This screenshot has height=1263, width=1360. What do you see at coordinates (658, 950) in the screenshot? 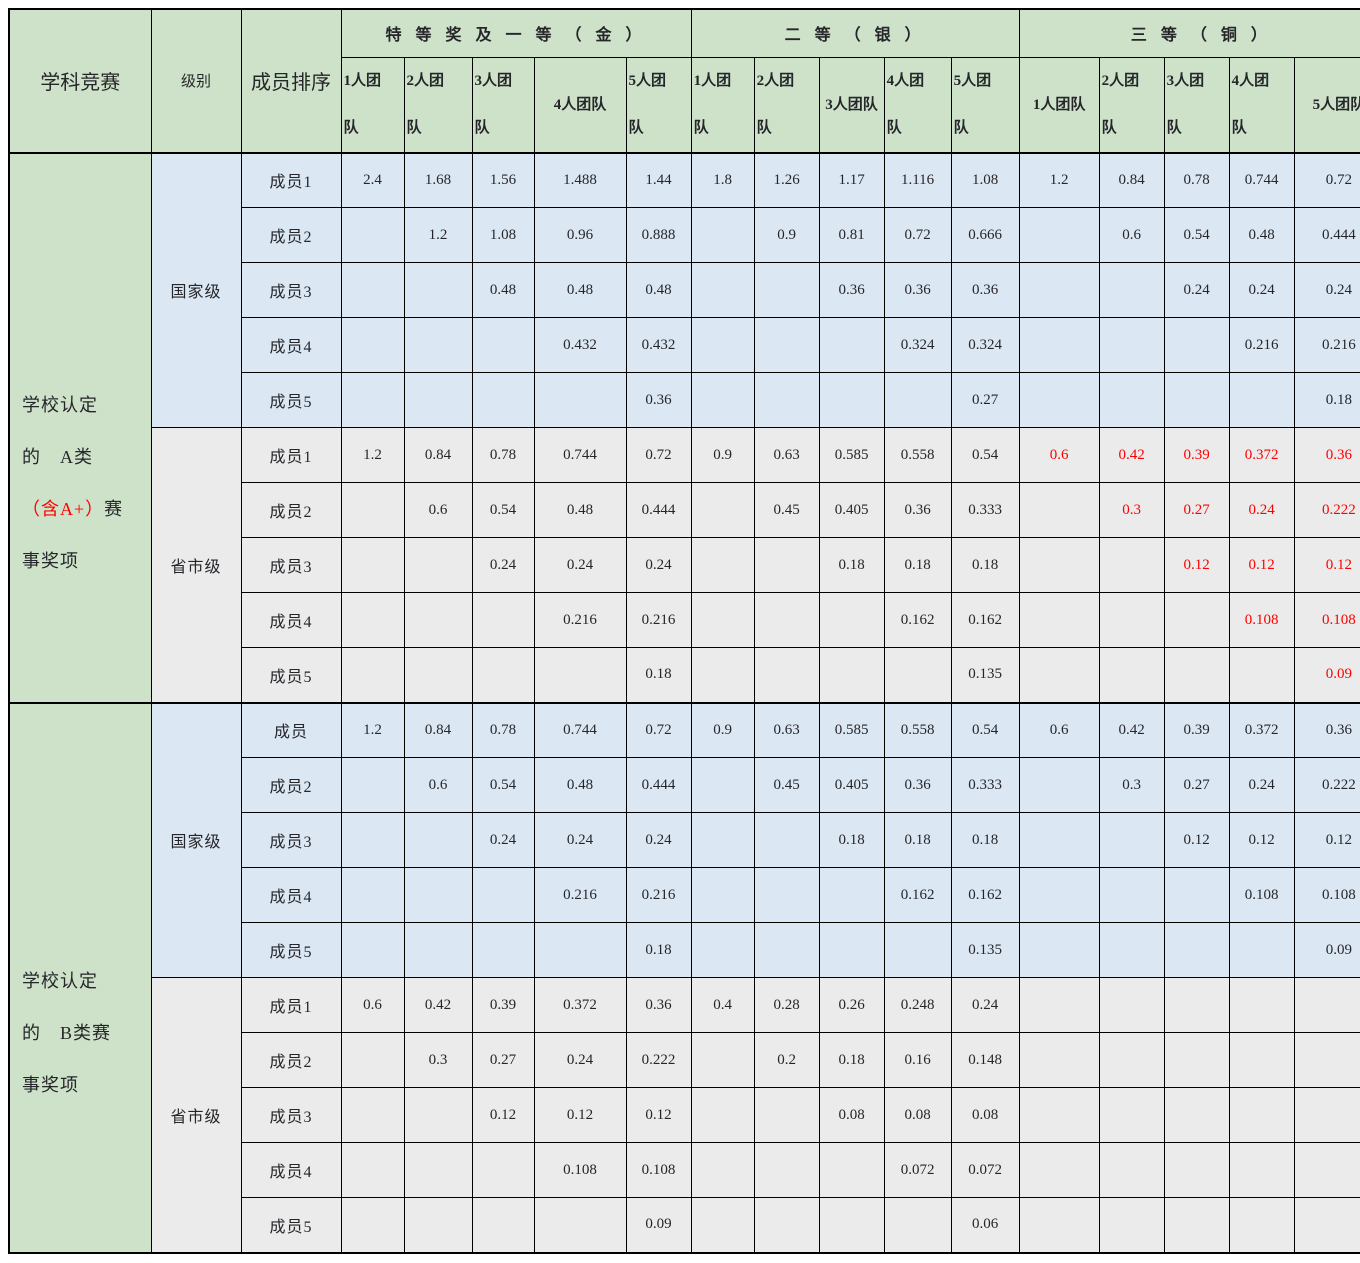
I see `value-cell: 0.18` at bounding box center [658, 950].